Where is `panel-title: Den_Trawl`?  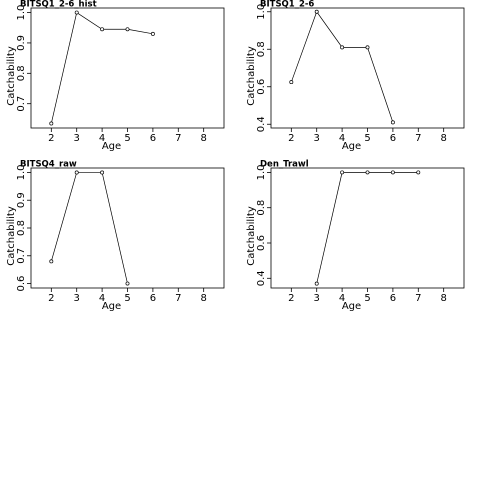 panel-title: Den_Trawl is located at coordinates (284, 165).